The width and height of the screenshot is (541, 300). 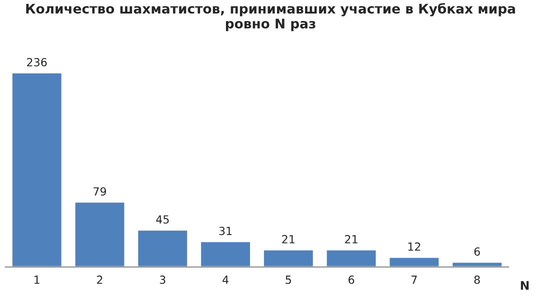 What do you see at coordinates (225, 231) in the screenshot?
I see `data-label: 31` at bounding box center [225, 231].